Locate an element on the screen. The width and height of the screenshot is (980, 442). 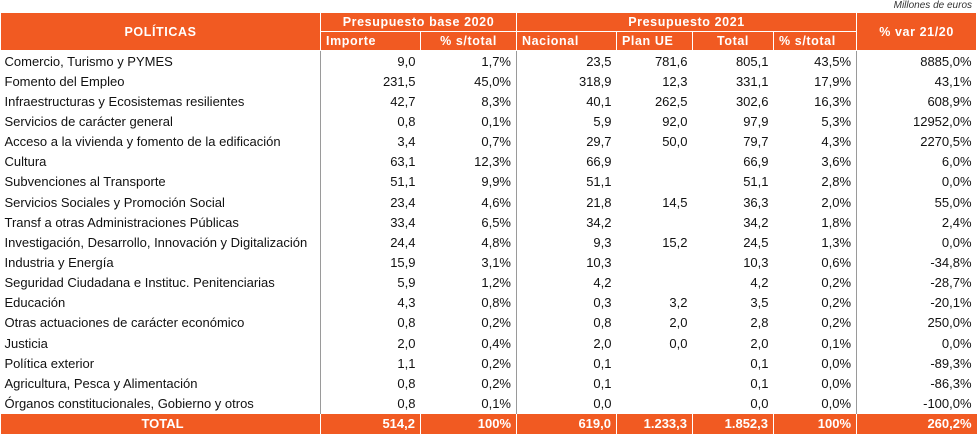
table-row: Justicia 2,0 0,4% 2,0 0,0 2,0 0,1% 0,0% is located at coordinates (488, 343).